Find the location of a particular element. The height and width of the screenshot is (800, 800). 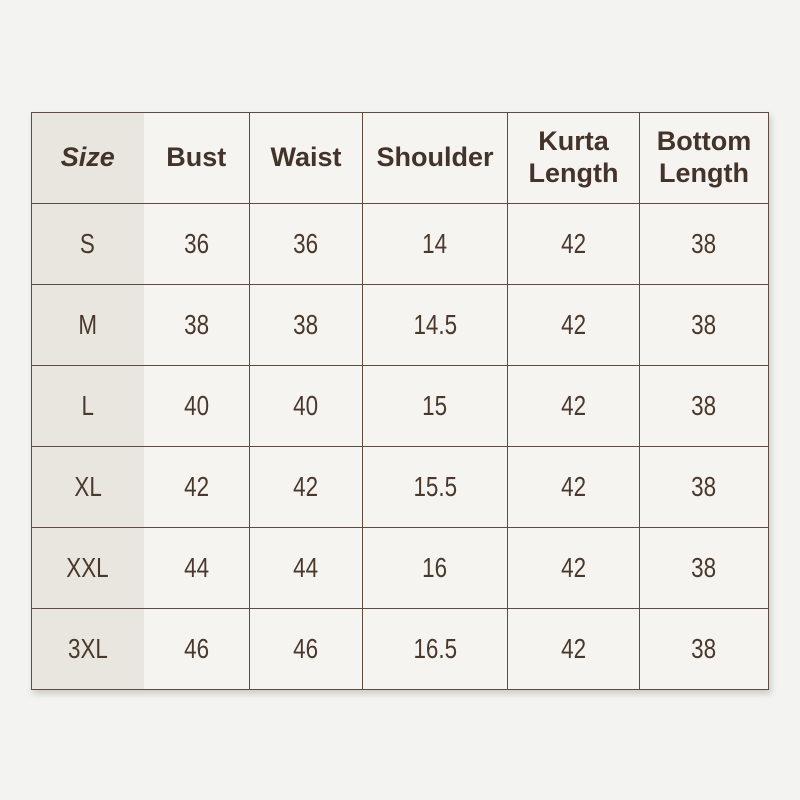

cell-shoulder: 16 is located at coordinates (435, 568).